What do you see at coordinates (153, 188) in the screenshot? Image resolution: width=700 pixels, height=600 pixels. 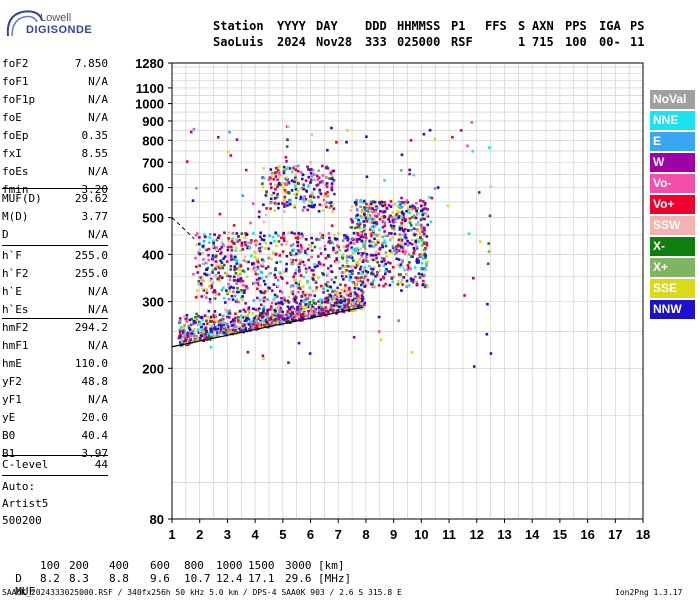 I see `y-tick-label: 600` at bounding box center [153, 188].